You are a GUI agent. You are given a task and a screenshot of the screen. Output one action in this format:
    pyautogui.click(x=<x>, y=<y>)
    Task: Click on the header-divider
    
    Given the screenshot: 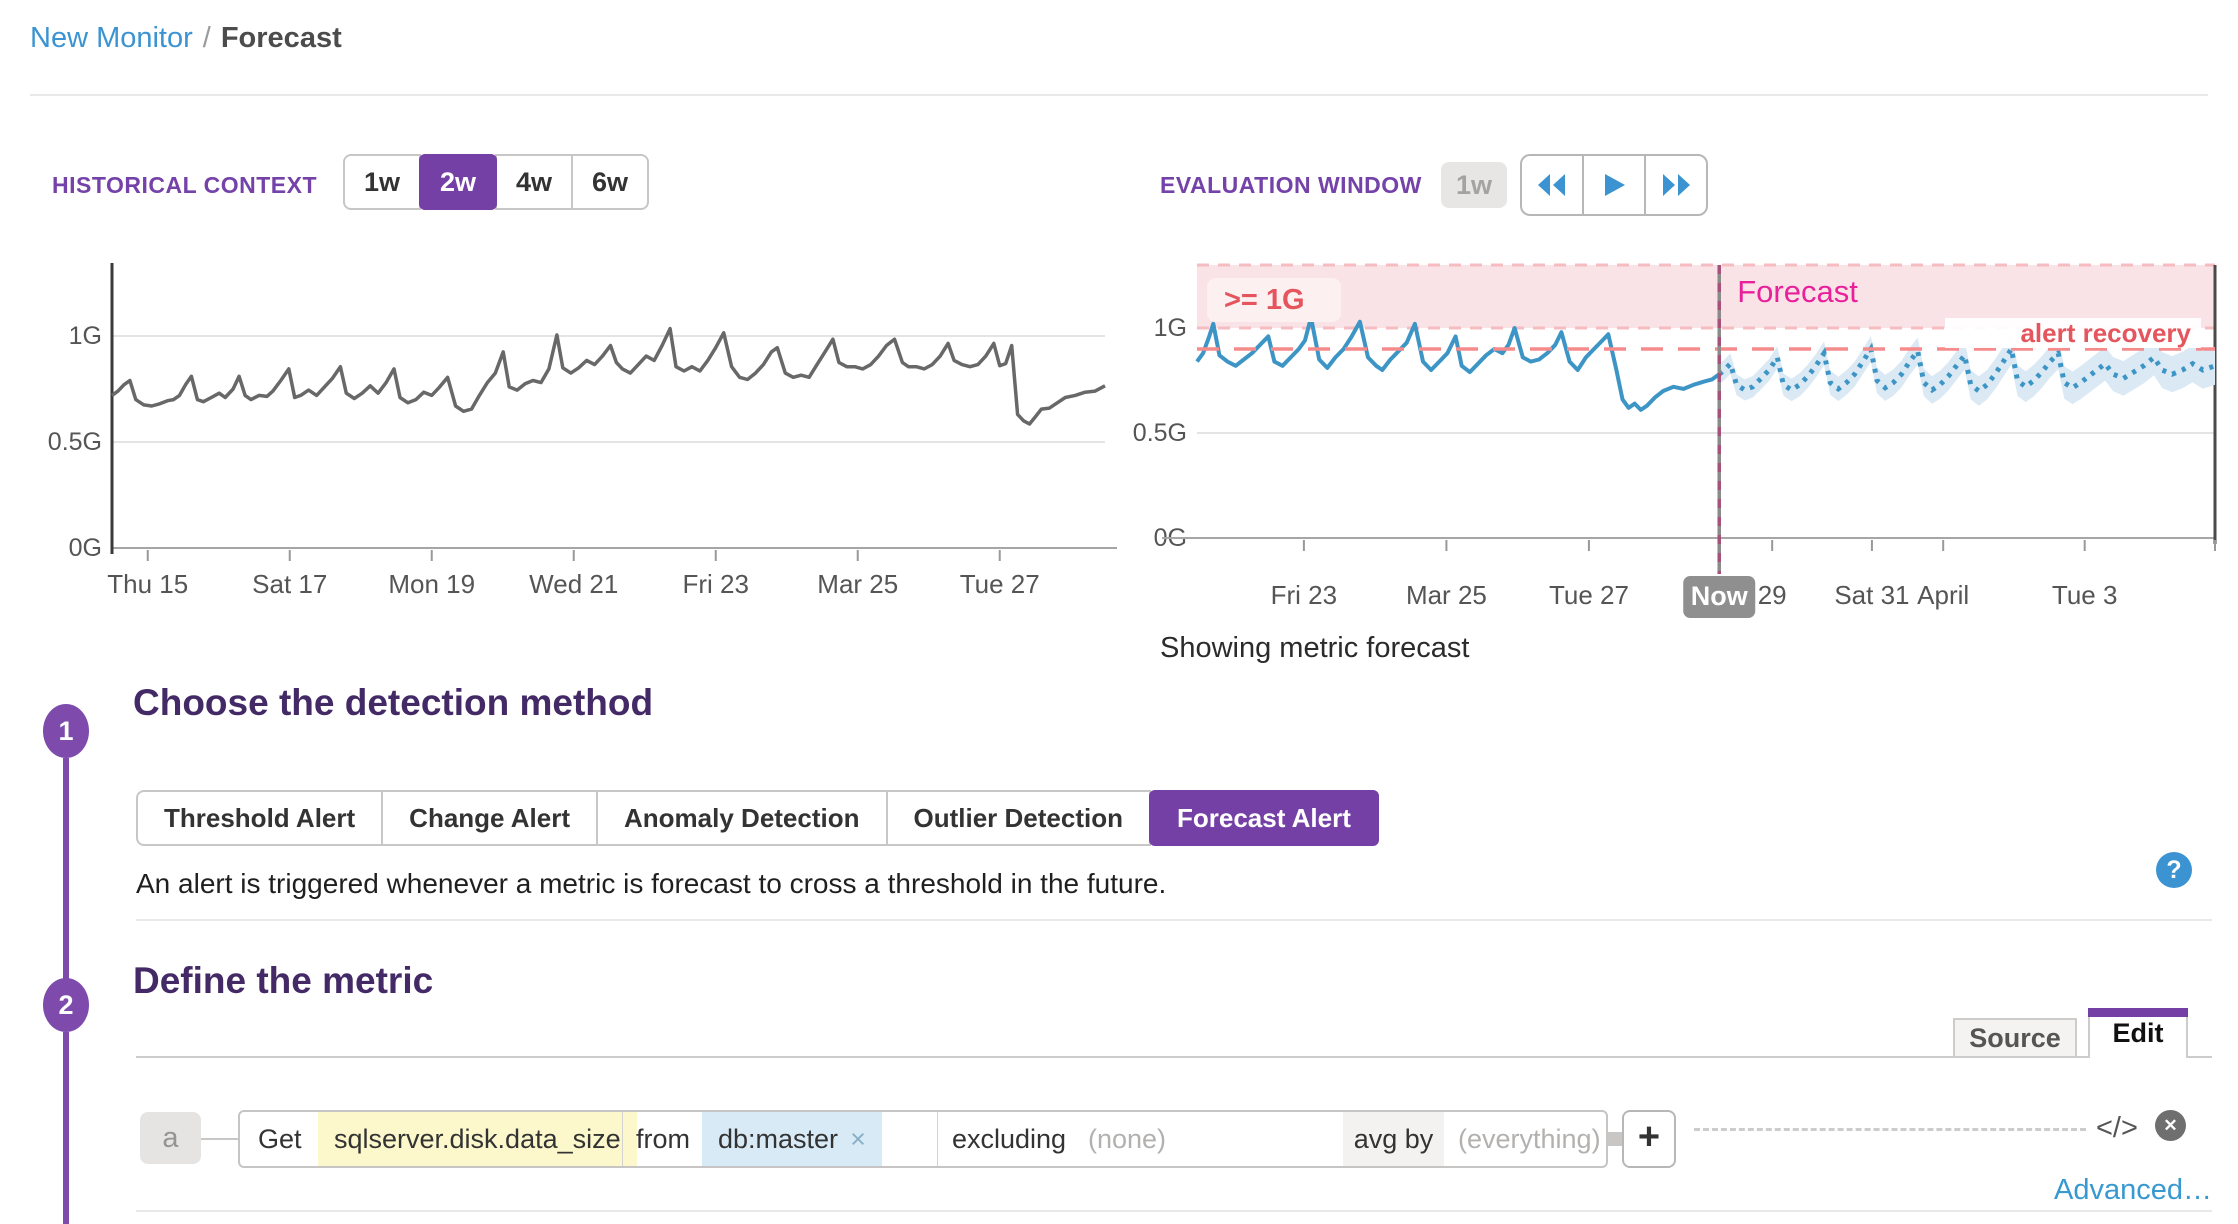 What is the action you would take?
    pyautogui.click(x=1119, y=95)
    